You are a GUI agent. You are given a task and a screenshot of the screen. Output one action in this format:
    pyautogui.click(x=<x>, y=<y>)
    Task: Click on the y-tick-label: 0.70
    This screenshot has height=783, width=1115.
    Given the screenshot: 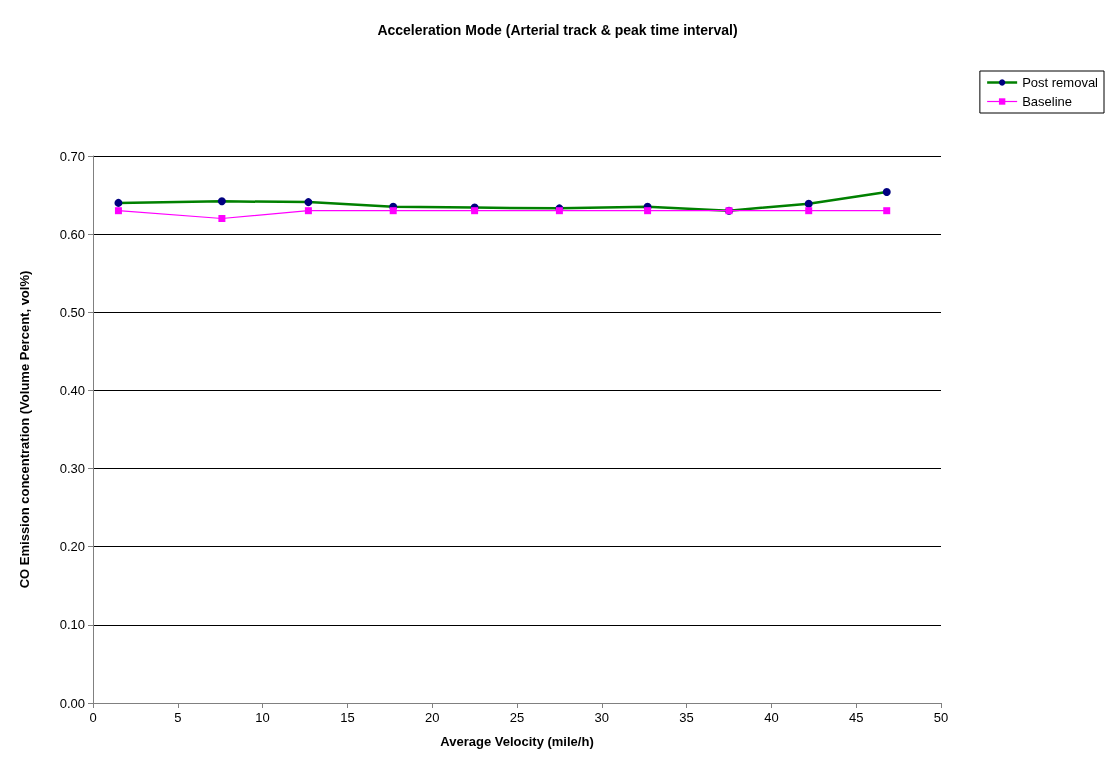 What is the action you would take?
    pyautogui.click(x=72, y=156)
    